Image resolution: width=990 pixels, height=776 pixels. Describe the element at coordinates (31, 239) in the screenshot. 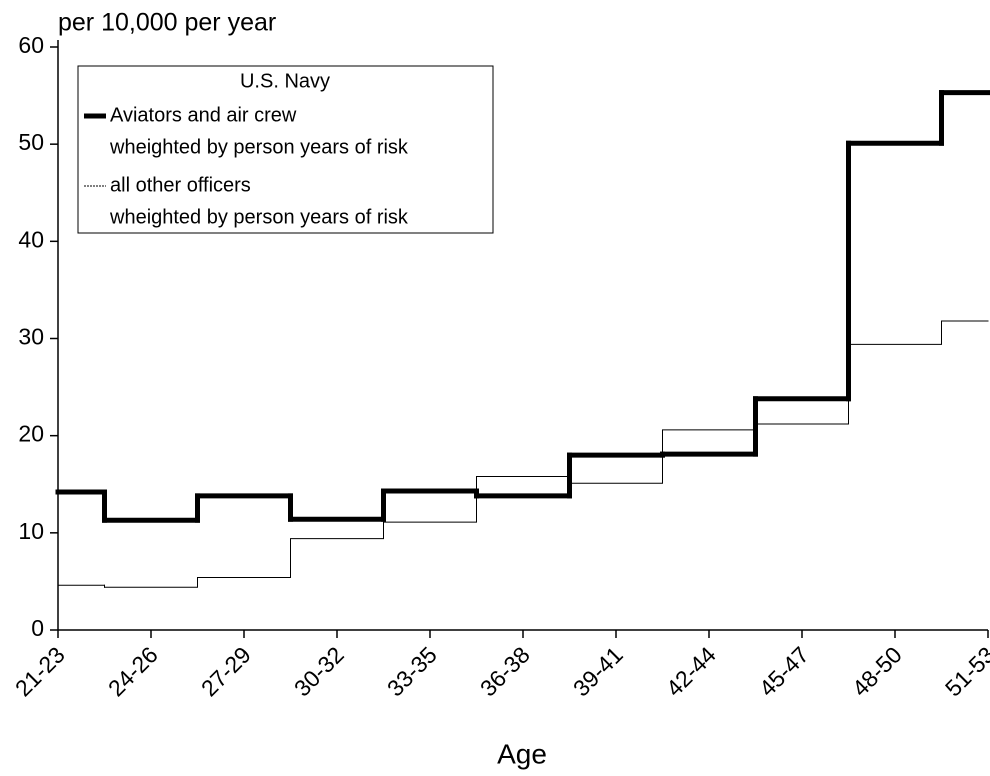

I see `y-tick-label: 40` at that location.